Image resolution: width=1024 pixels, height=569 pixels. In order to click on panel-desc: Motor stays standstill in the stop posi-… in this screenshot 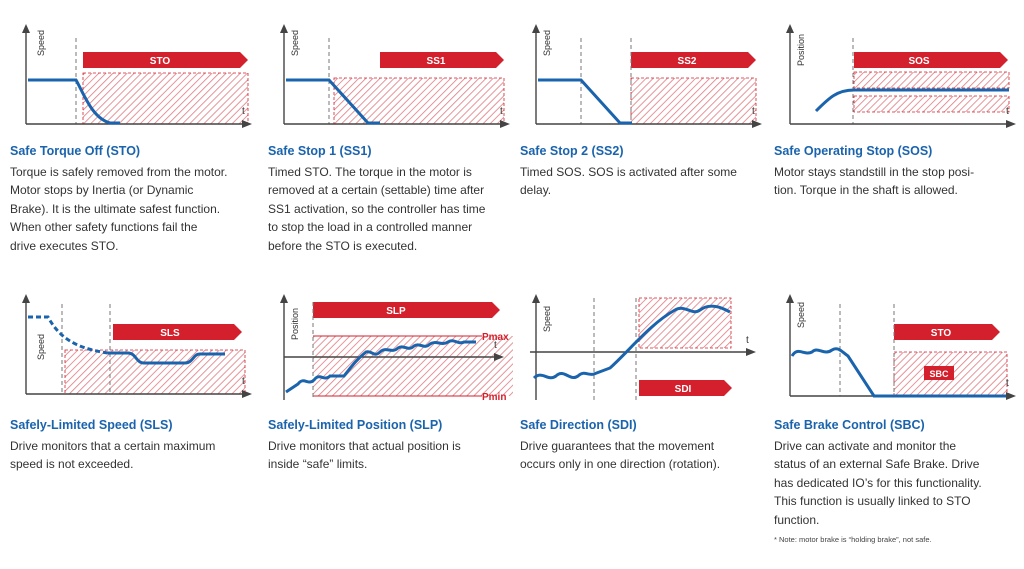, I will do `click(874, 181)`.